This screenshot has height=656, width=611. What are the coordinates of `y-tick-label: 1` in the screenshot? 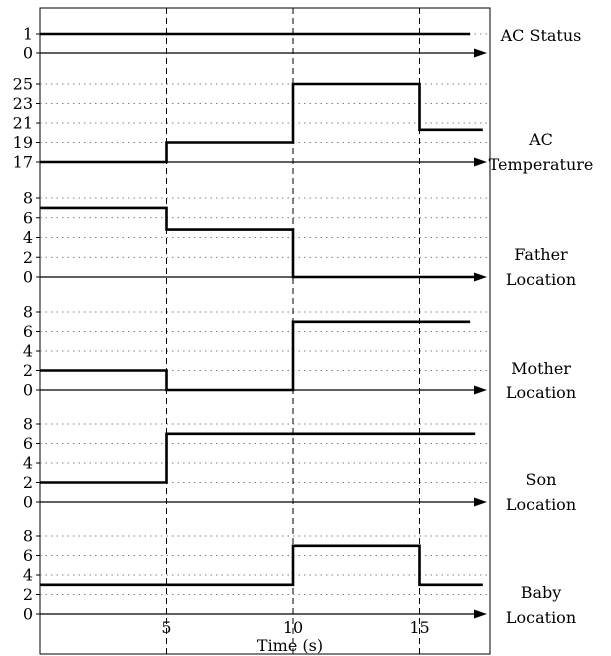 It's located at (28, 34).